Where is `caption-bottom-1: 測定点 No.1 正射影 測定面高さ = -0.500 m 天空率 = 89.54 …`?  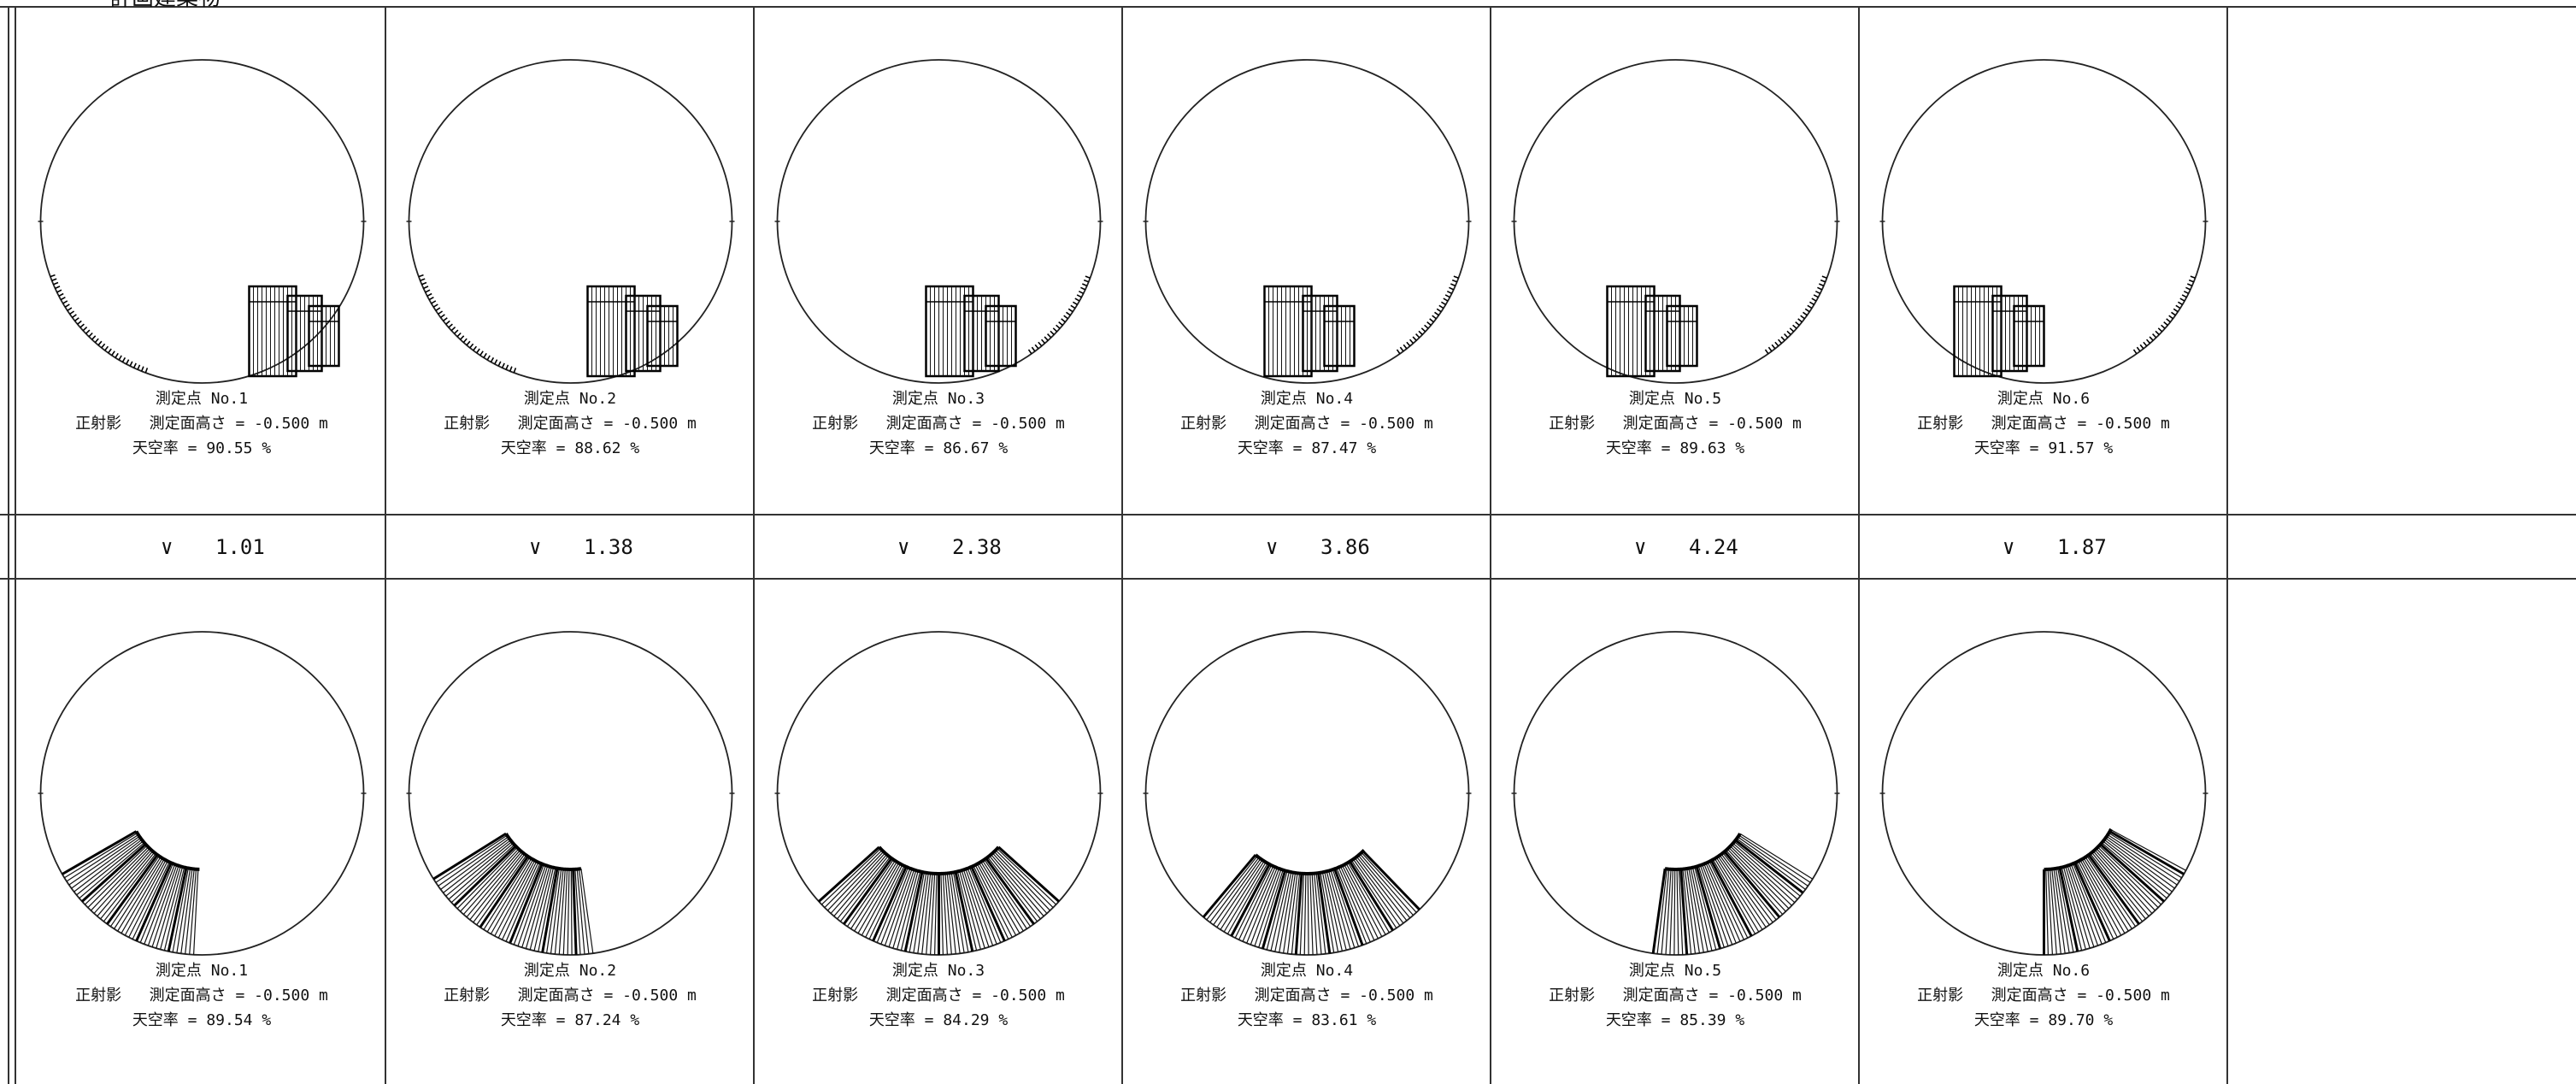 caption-bottom-1: 測定点 No.1 正射影 測定面高さ = -0.500 m 天空率 = 89.54 … is located at coordinates (201, 995).